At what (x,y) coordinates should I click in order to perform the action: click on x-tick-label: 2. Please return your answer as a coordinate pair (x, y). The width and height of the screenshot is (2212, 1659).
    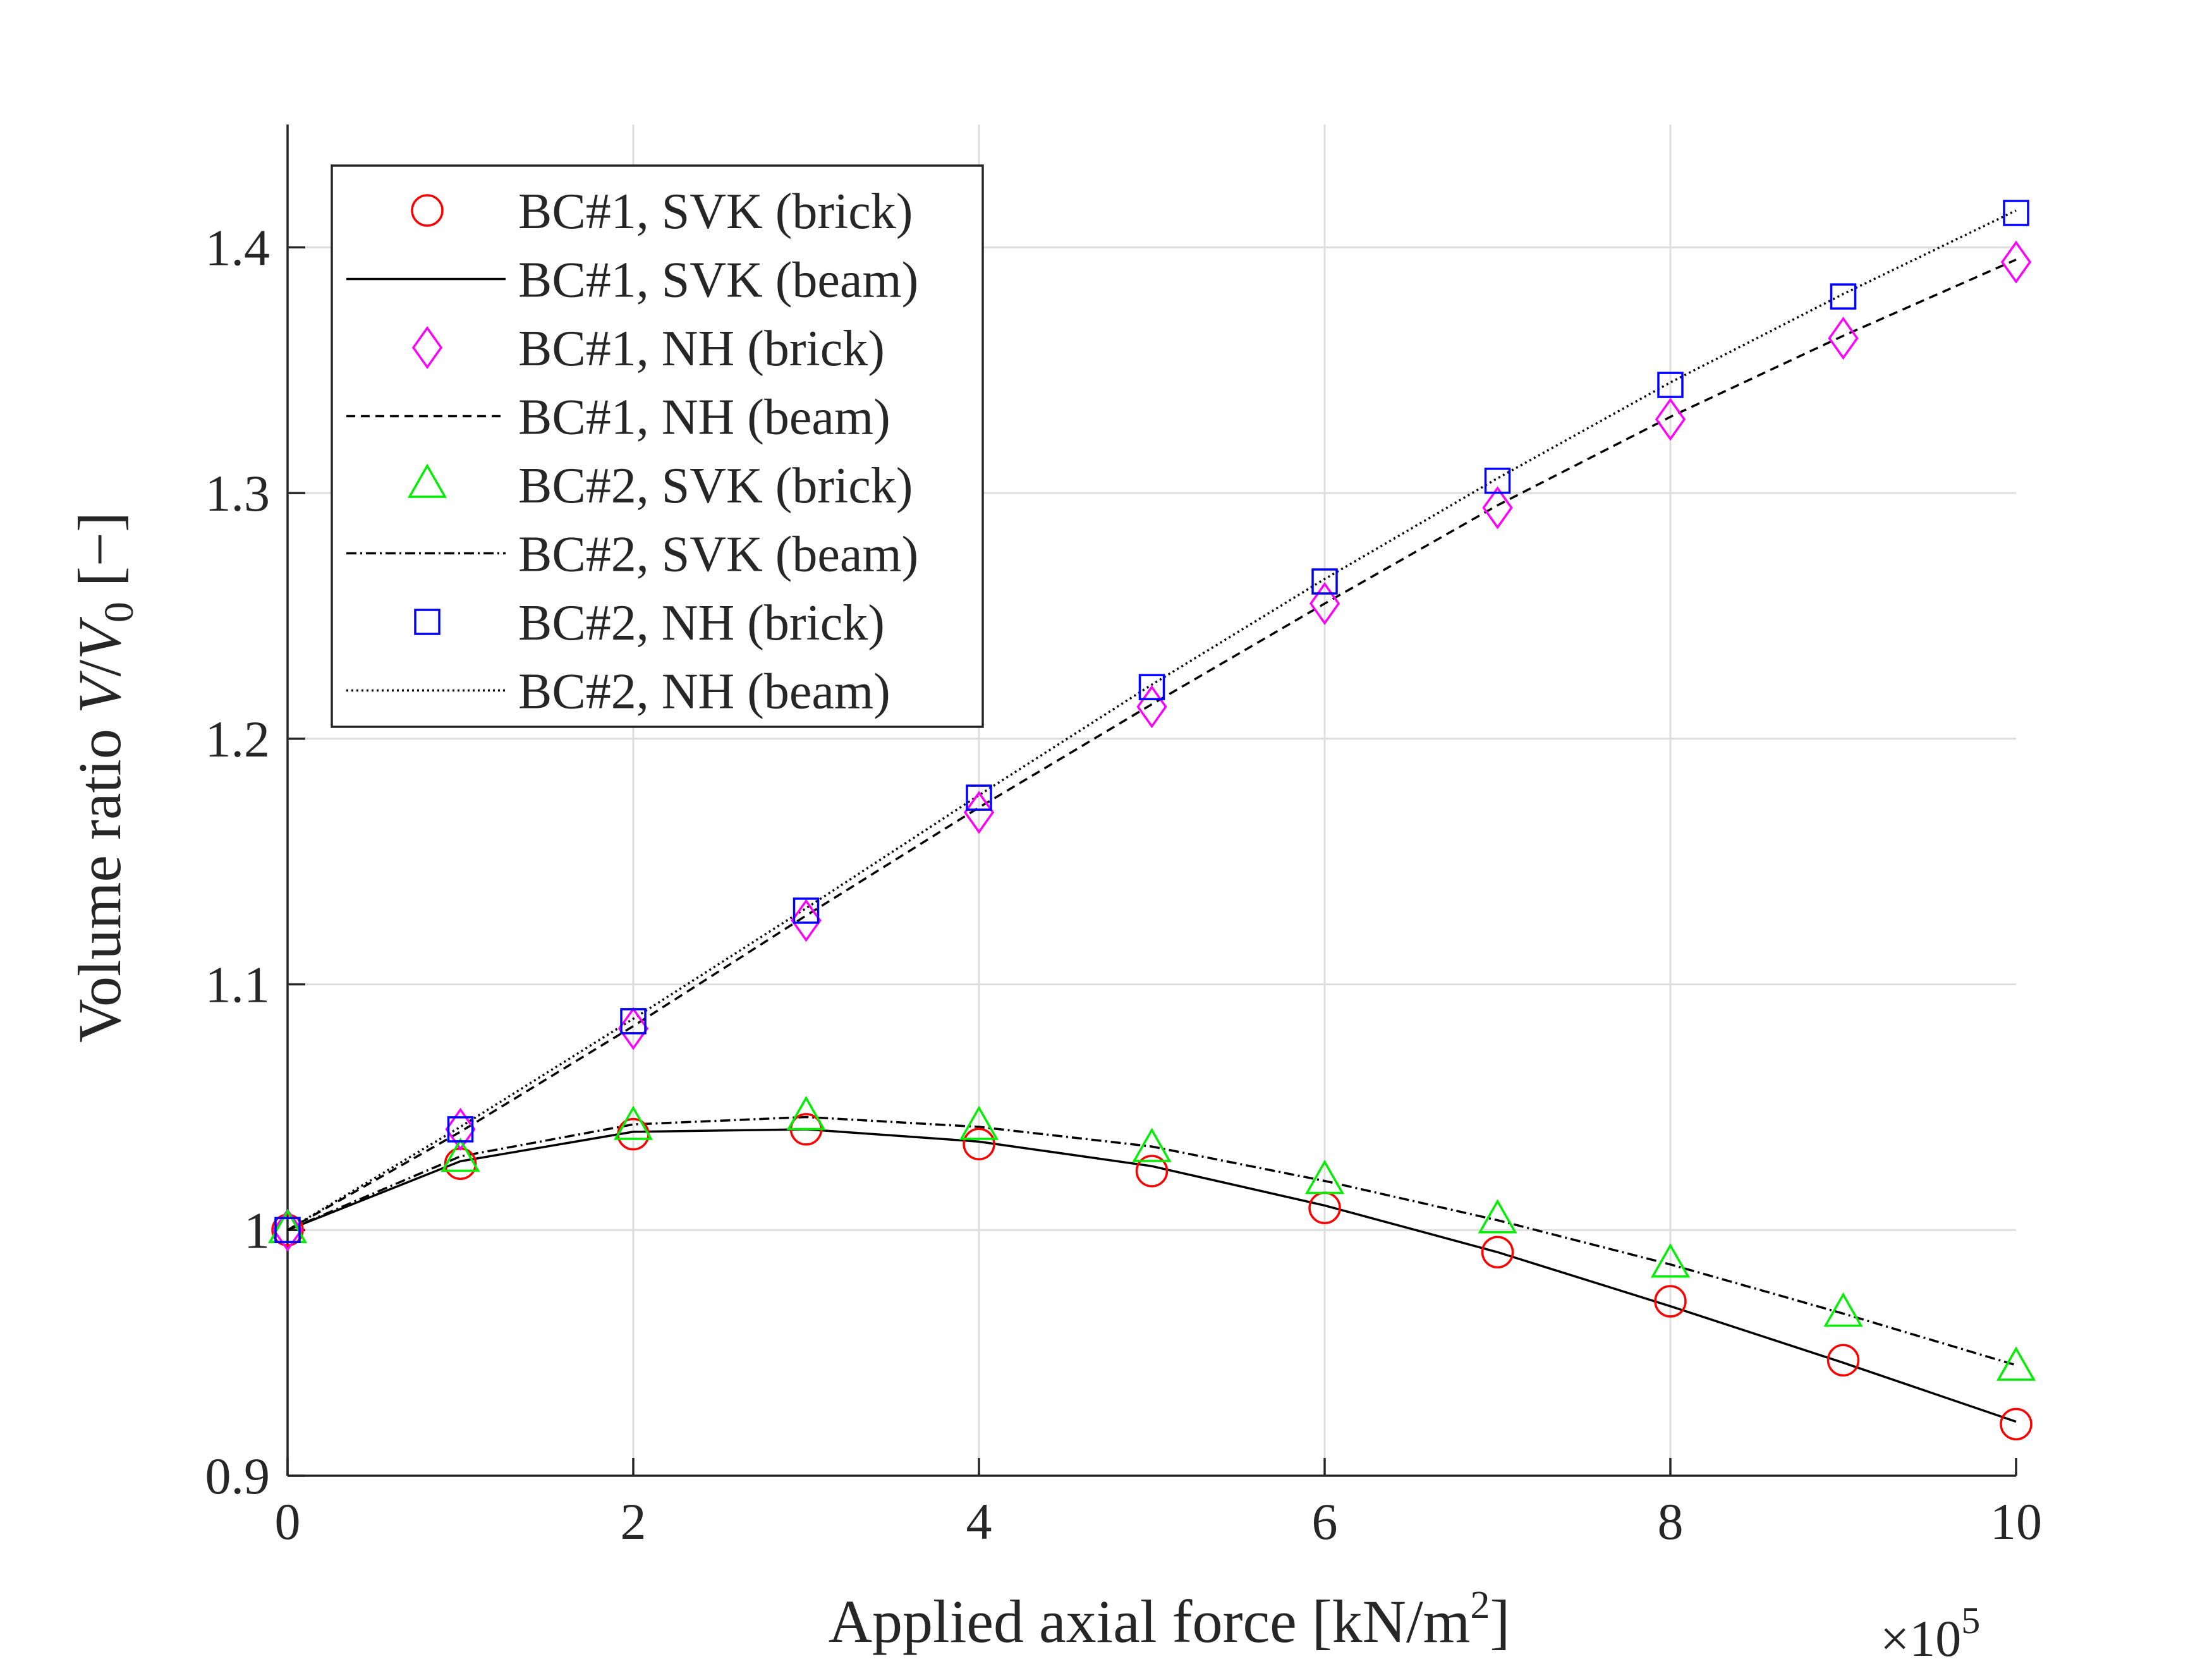
    Looking at the image, I should click on (634, 1521).